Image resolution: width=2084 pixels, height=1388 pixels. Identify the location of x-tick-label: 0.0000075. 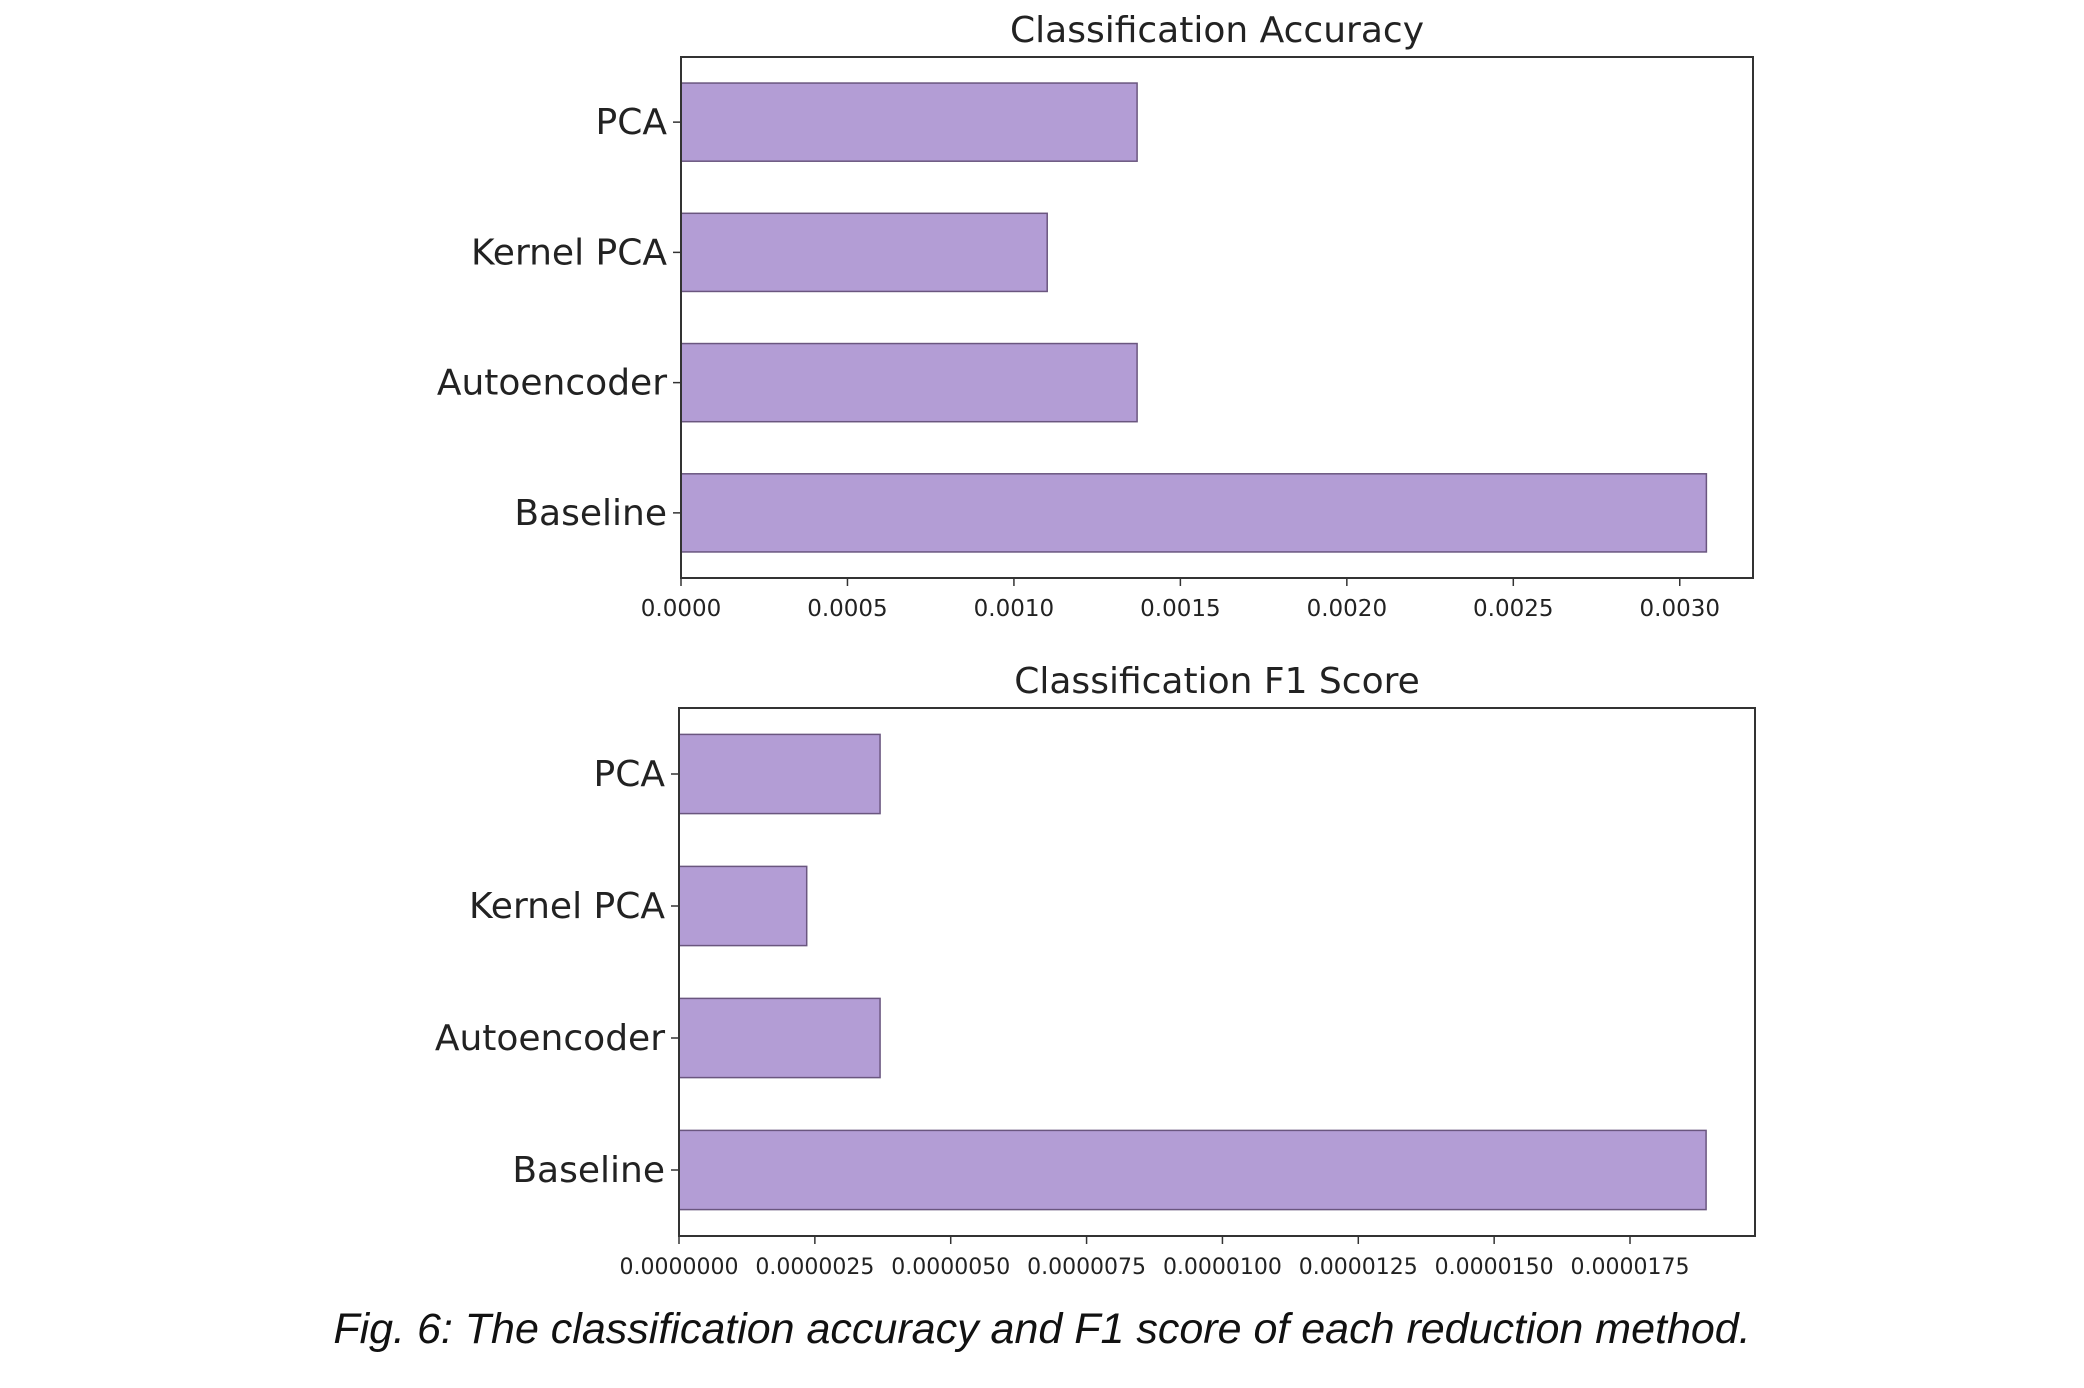
(1086, 1267).